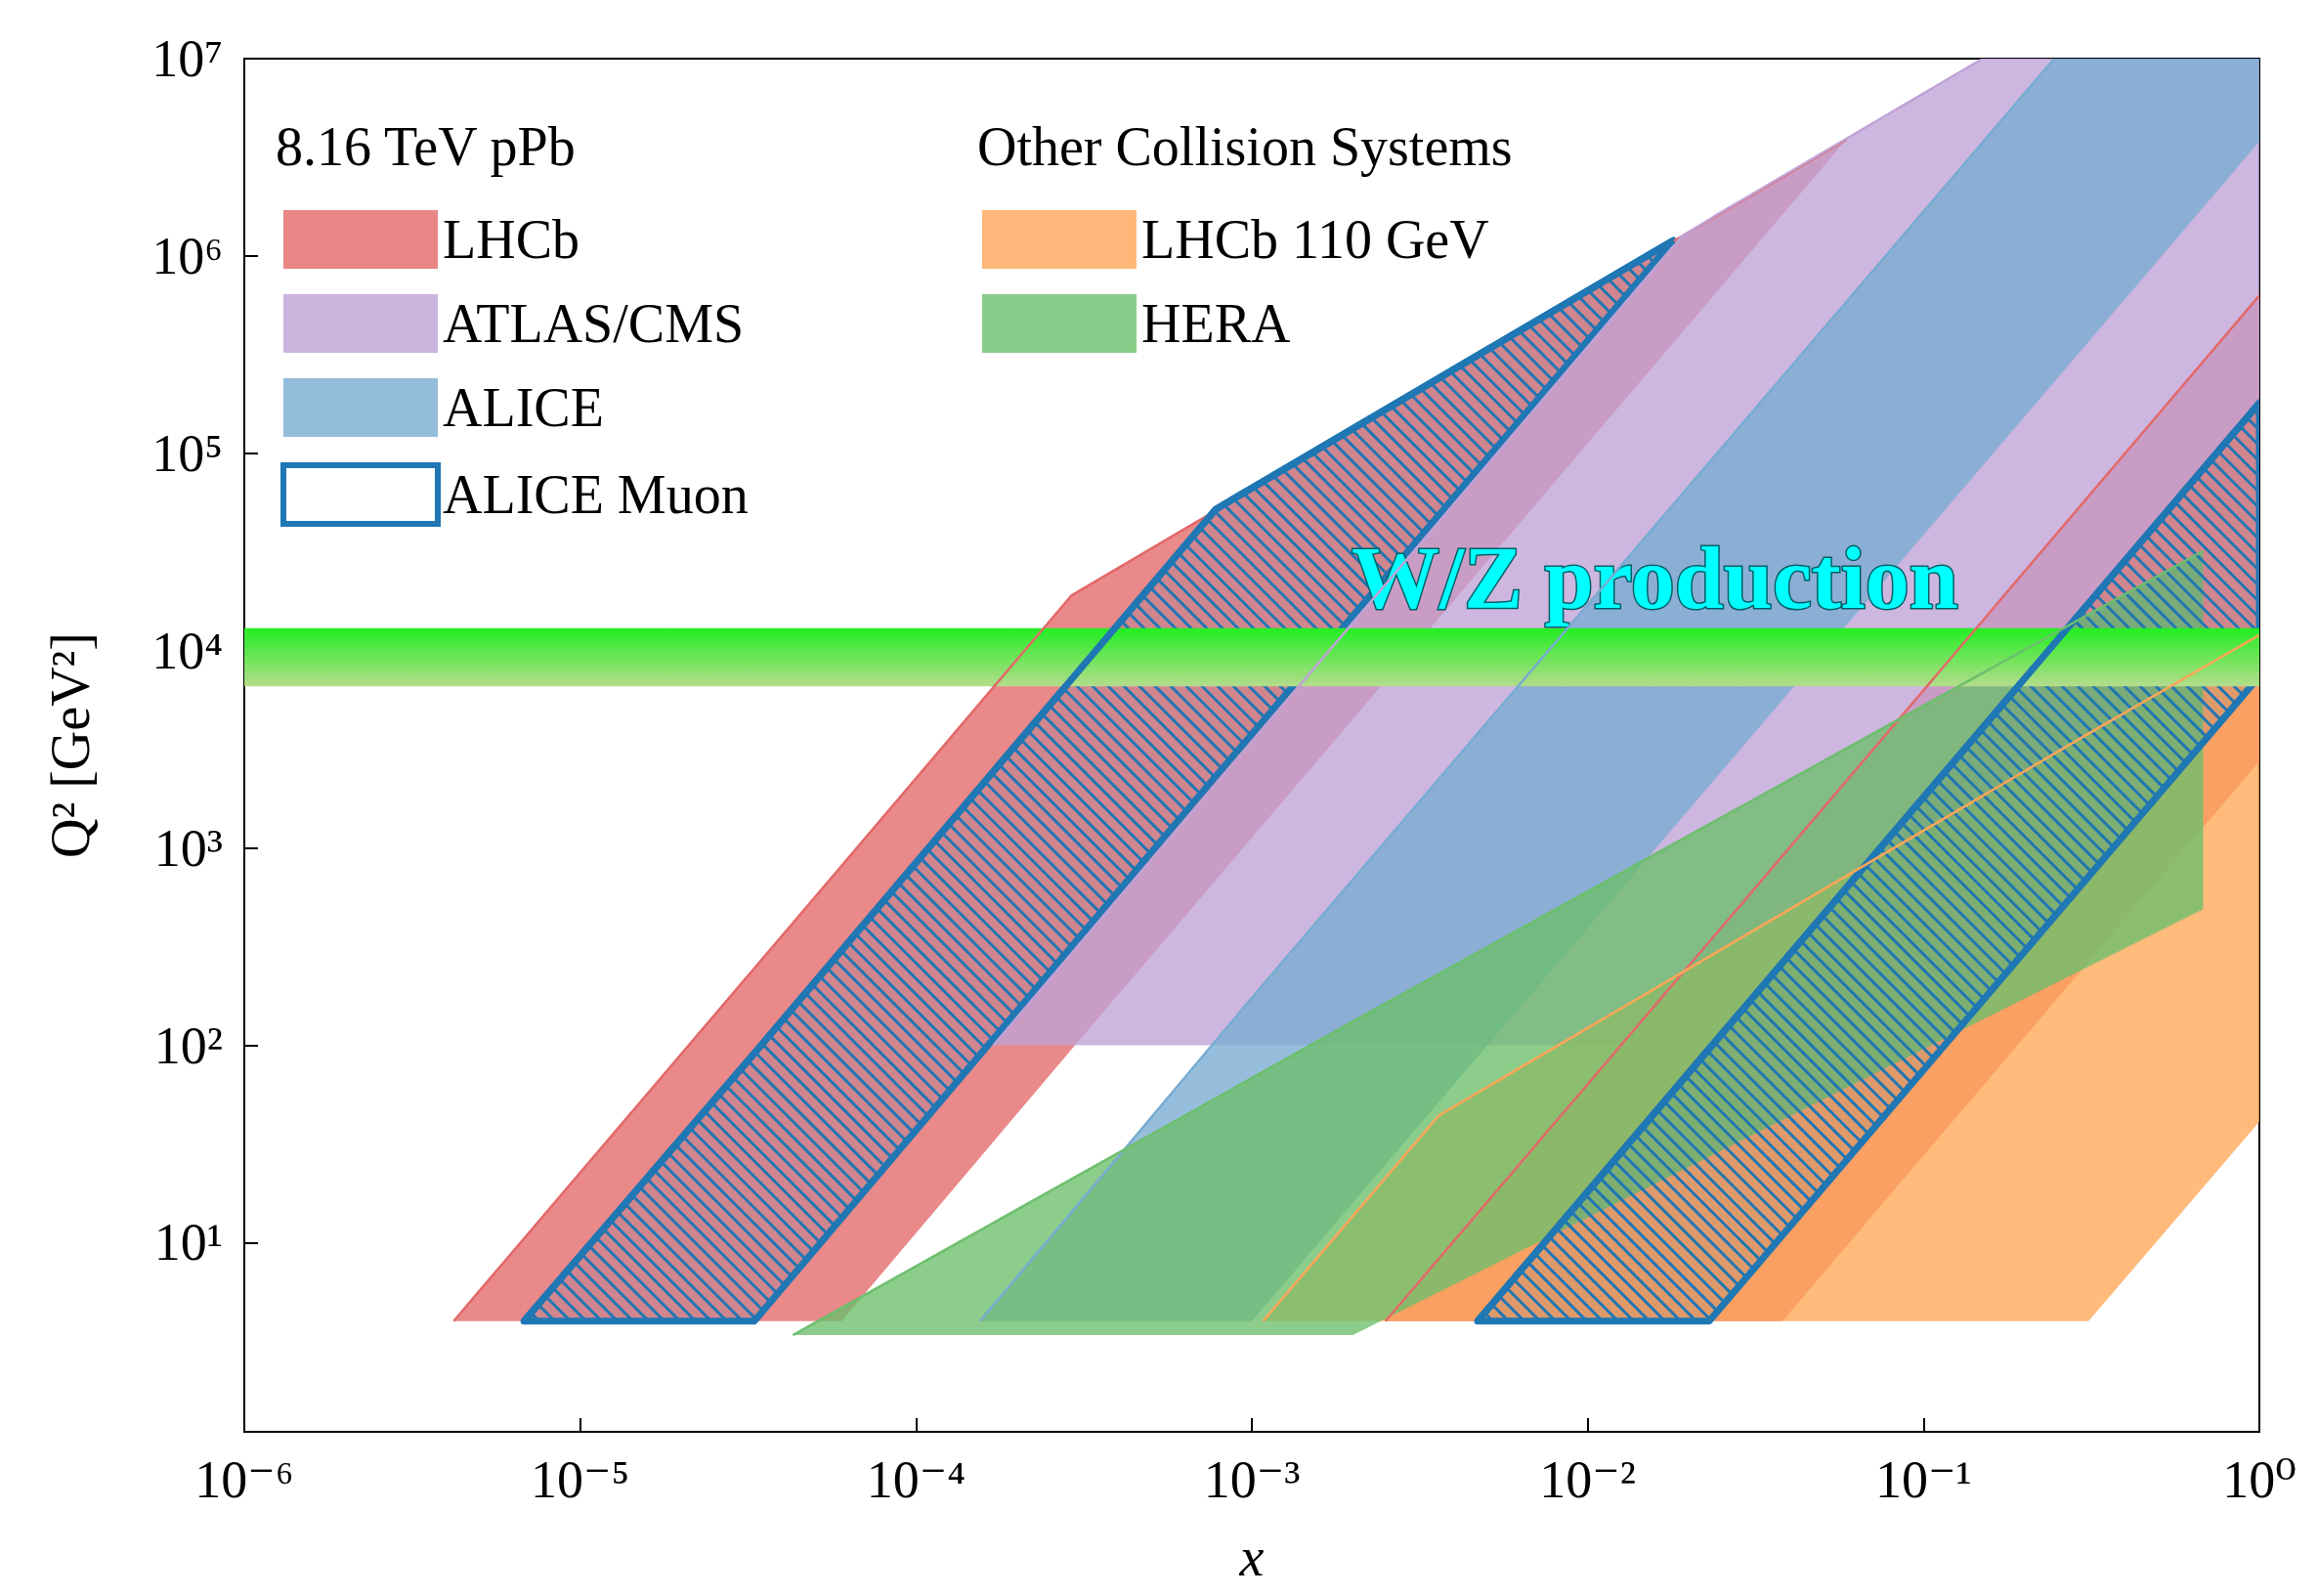 The image size is (2318, 1596). I want to click on x-tick-label: 10⁻⁴, so click(916, 1479).